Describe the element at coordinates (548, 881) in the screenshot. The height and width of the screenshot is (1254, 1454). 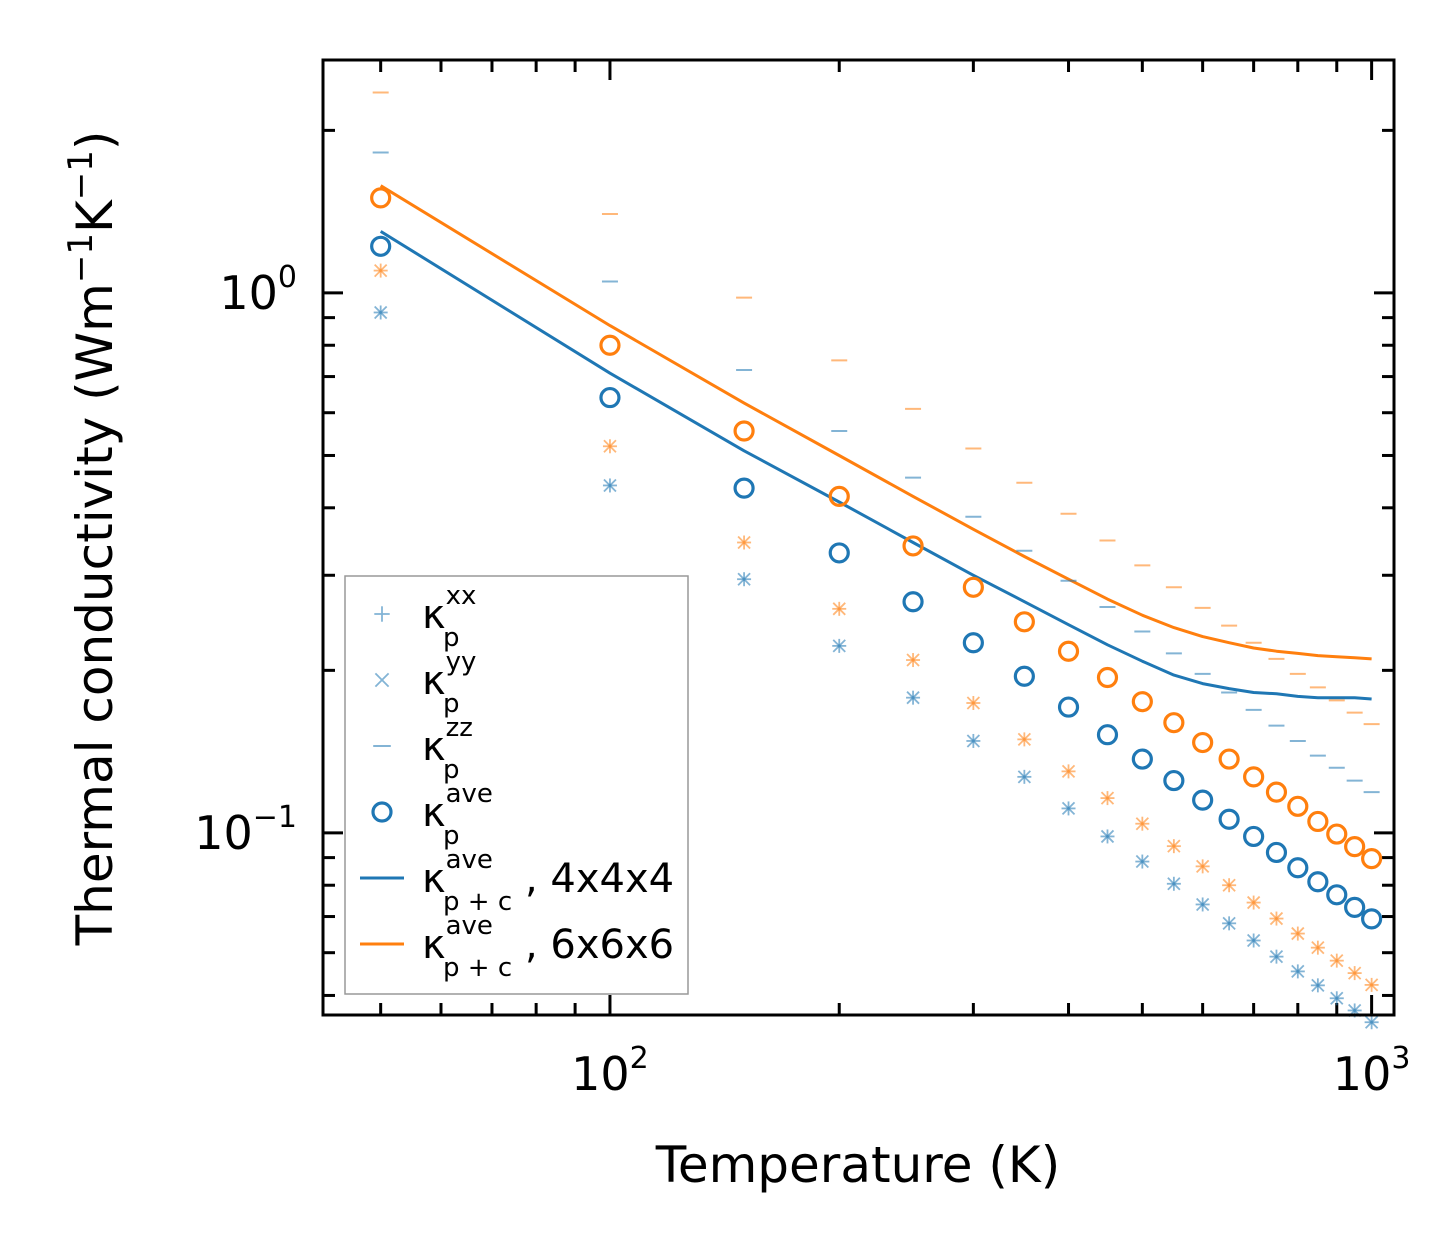
I see `legend-label: κave p + c, 4x4x4` at that location.